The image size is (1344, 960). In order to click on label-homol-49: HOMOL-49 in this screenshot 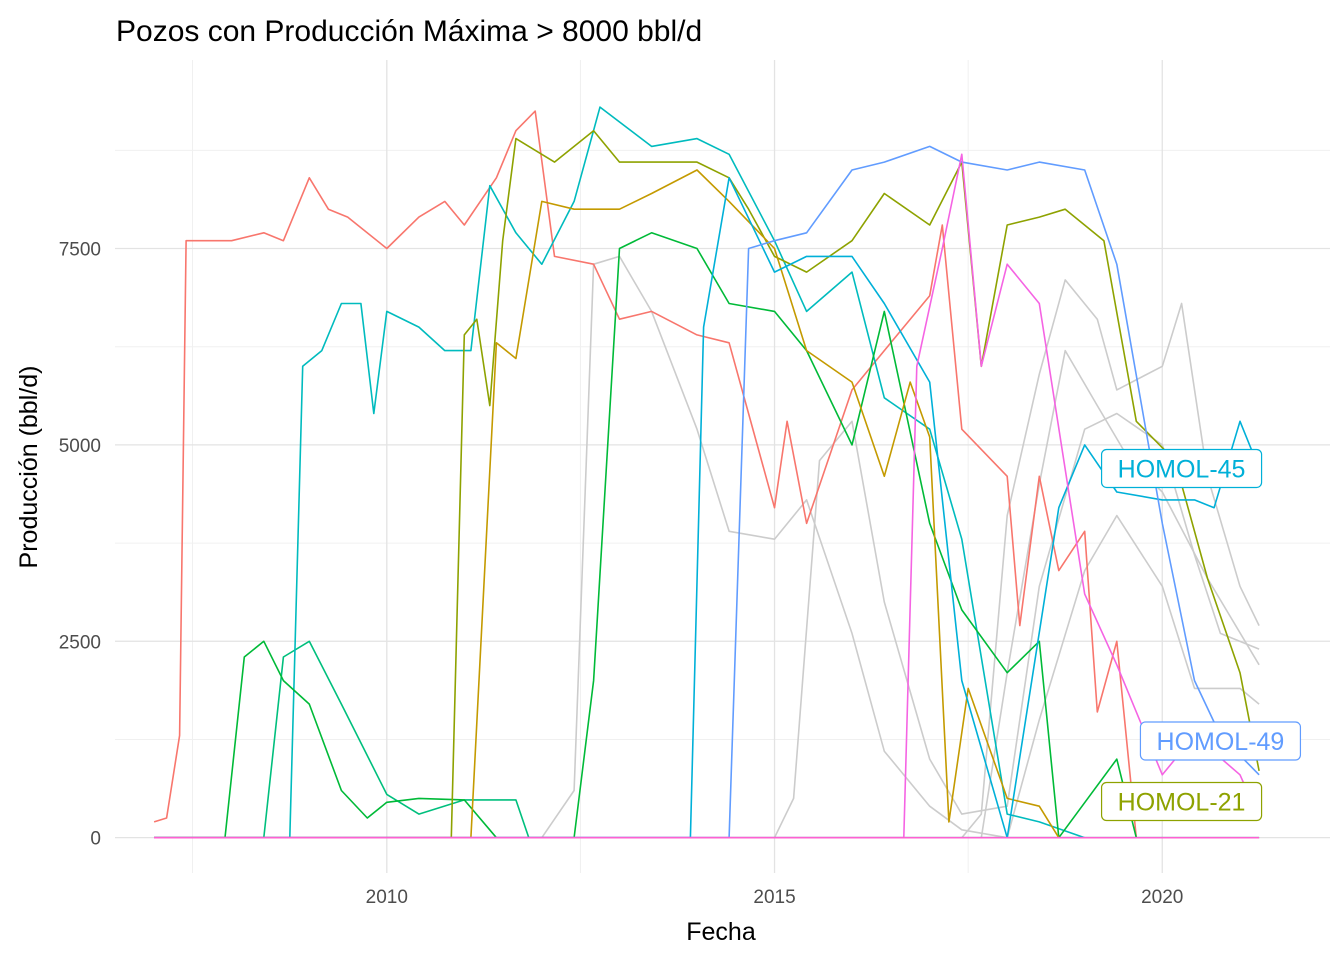, I will do `click(1220, 741)`.